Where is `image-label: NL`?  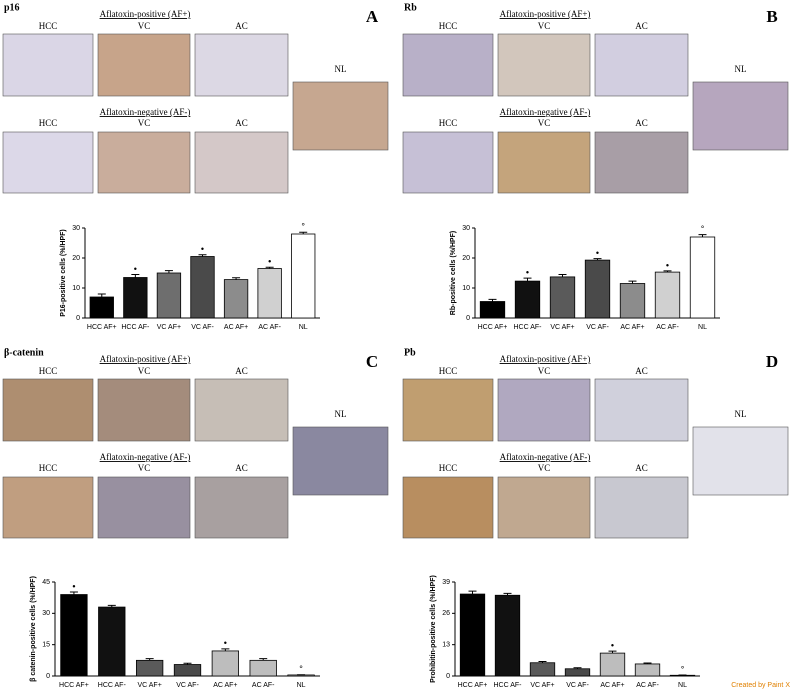 image-label: NL is located at coordinates (341, 414).